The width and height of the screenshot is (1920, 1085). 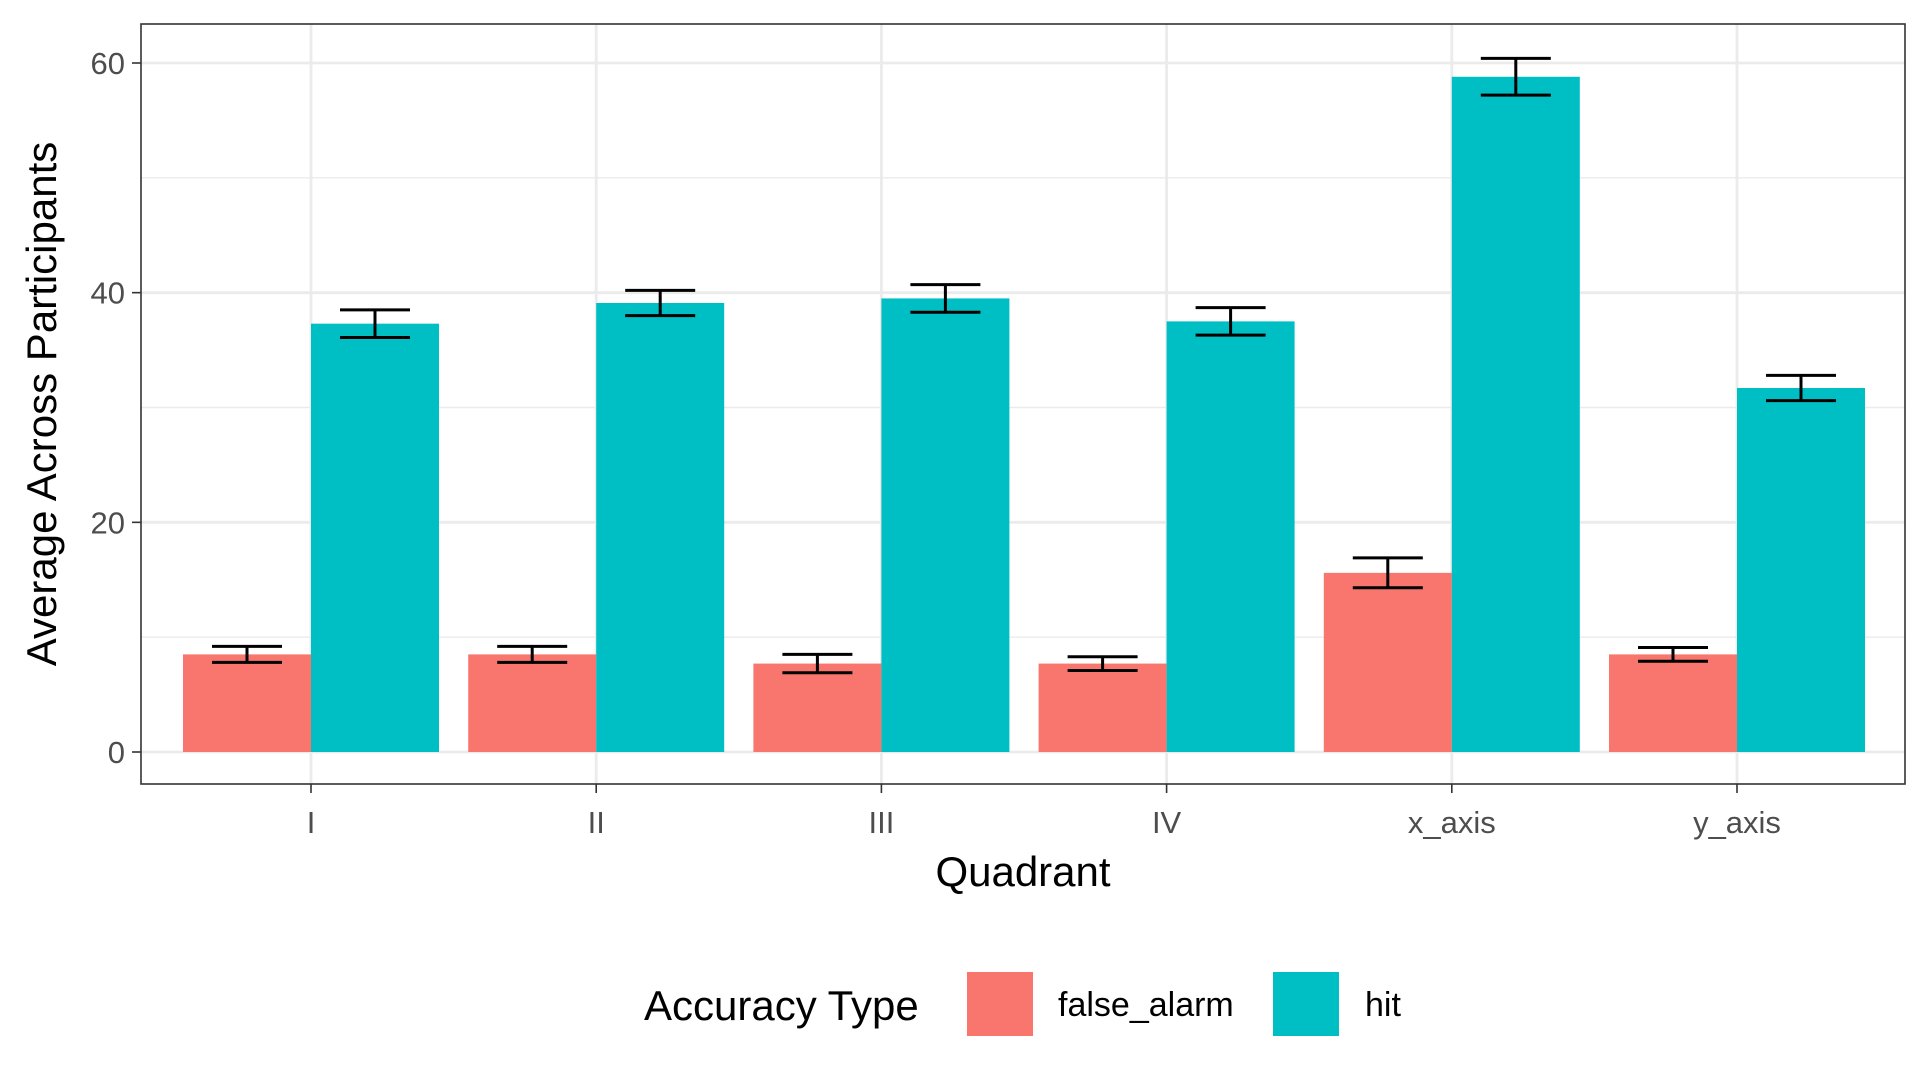 I want to click on y-tick-label: 20, so click(x=108, y=522).